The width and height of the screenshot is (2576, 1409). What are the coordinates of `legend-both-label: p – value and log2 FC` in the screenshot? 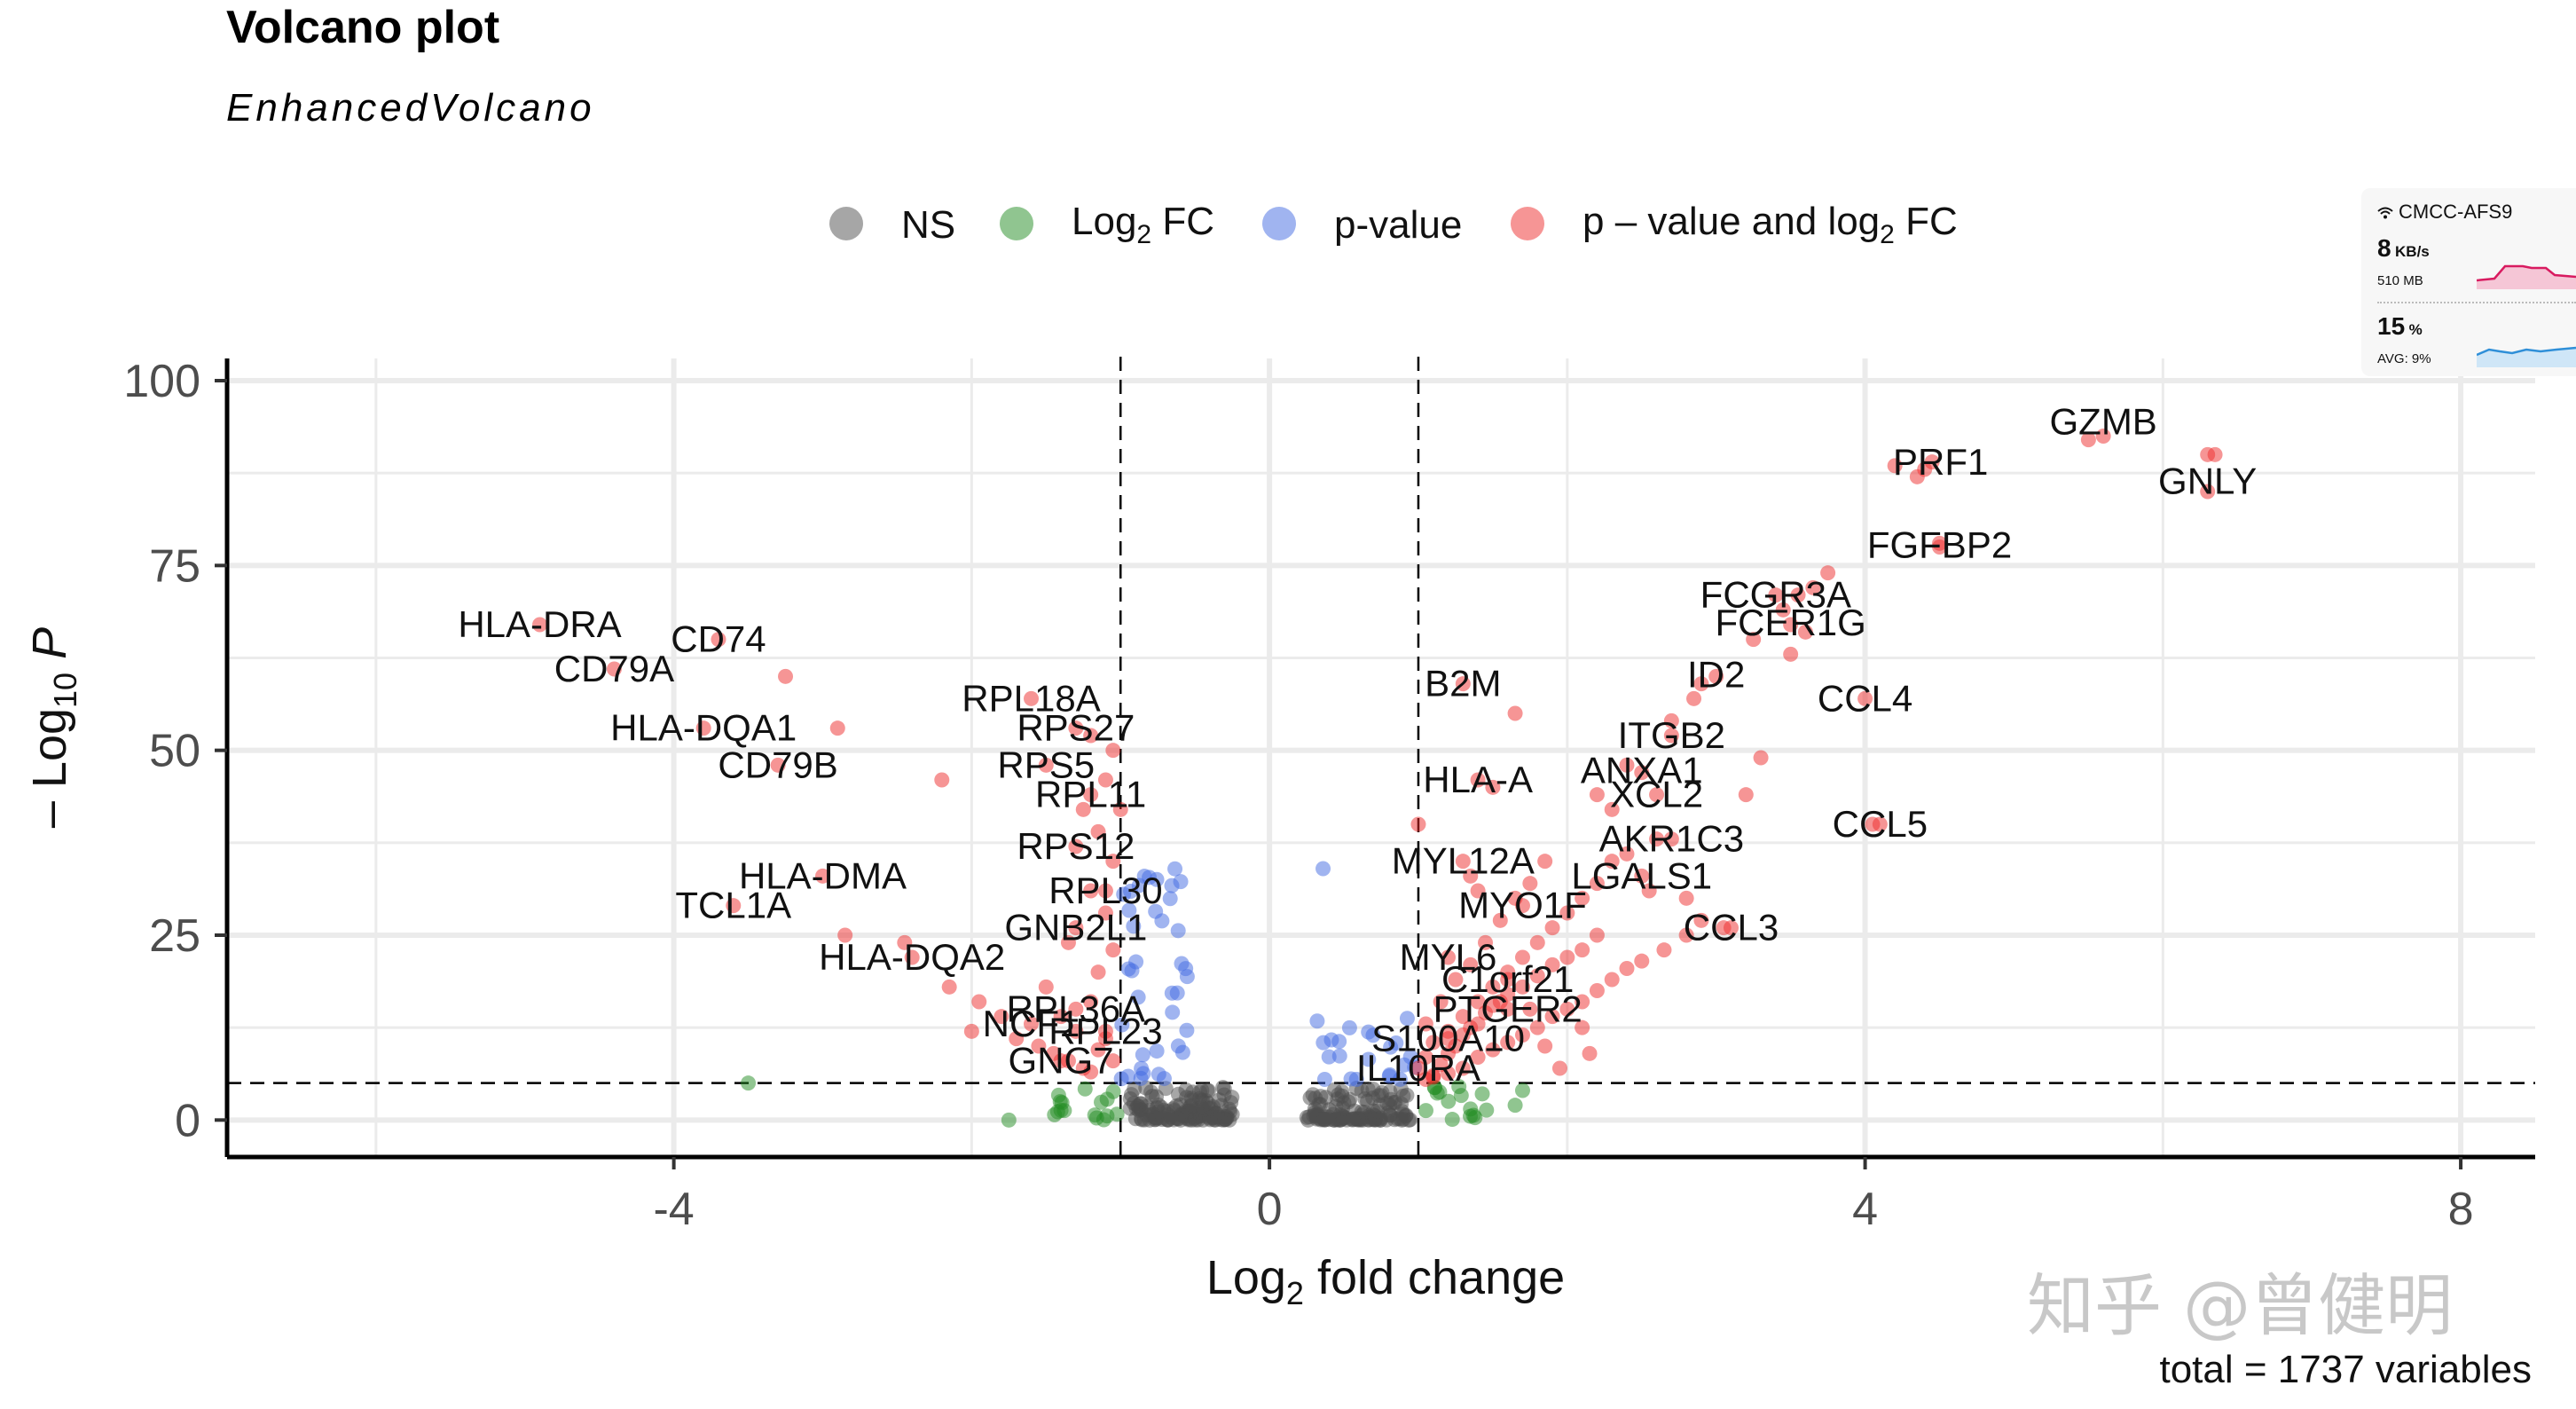 It's located at (1770, 225).